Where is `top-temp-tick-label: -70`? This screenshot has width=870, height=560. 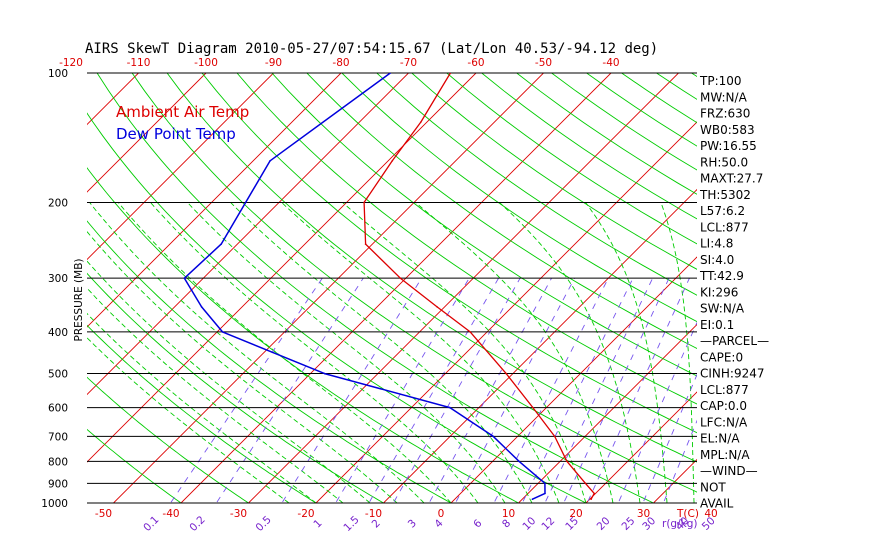
top-temp-tick-label: -70 is located at coordinates (408, 63).